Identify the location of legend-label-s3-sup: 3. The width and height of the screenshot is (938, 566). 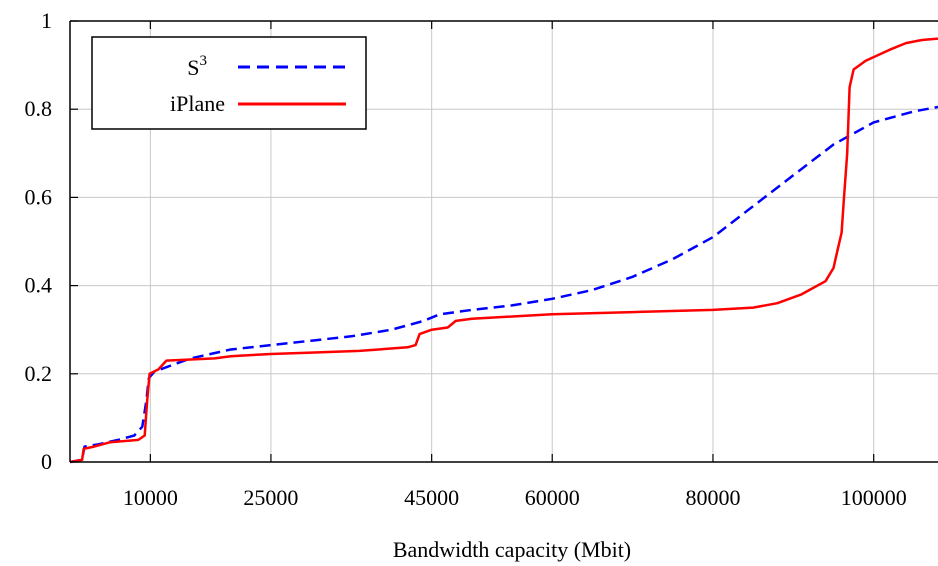
(204, 61).